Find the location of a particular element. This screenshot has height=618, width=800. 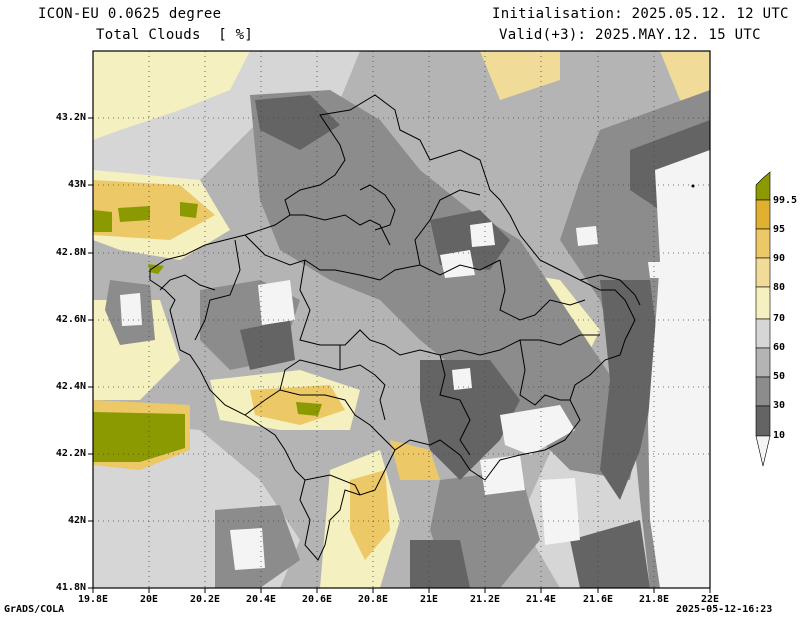

lat-label-42.4: 42.4N is located at coordinates (70, 386).